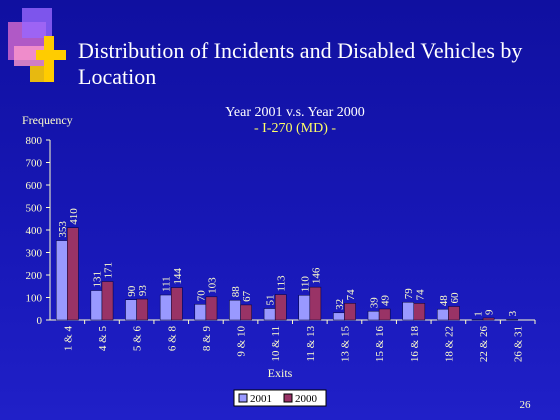  I want to click on page-number: 26, so click(526, 405).